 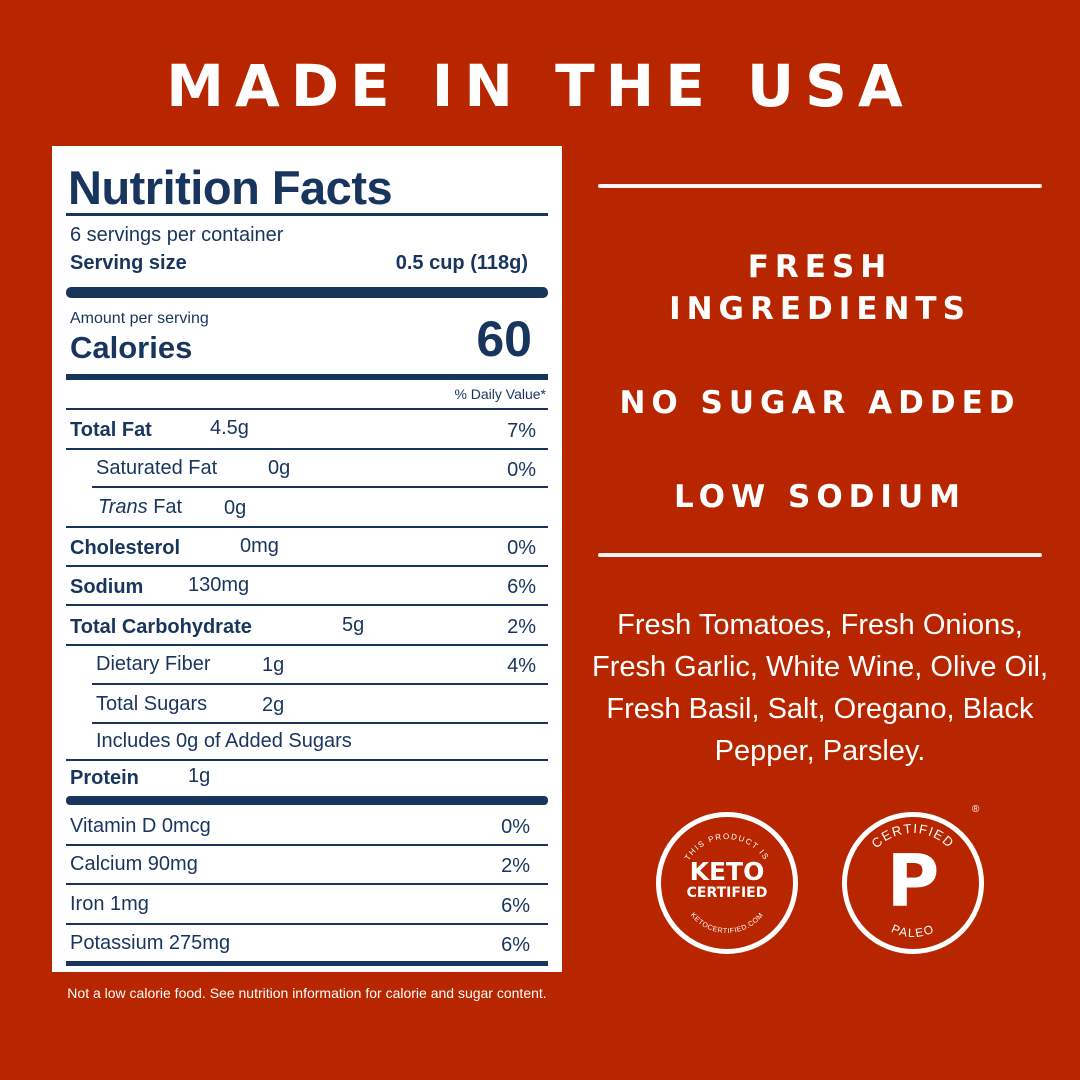 I want to click on nutrient-name-protein: Protein, so click(x=104, y=778).